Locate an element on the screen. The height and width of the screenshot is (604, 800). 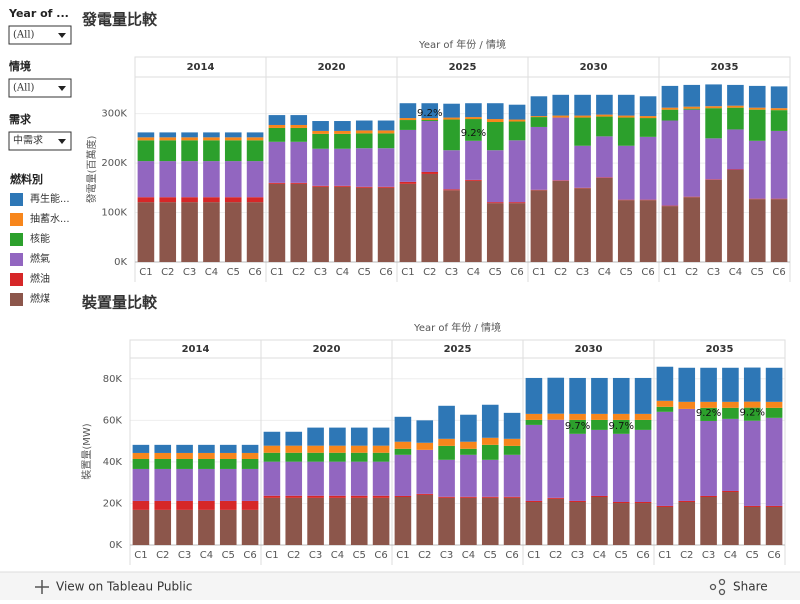
legend-label: 燃氣 is located at coordinates (40, 258).